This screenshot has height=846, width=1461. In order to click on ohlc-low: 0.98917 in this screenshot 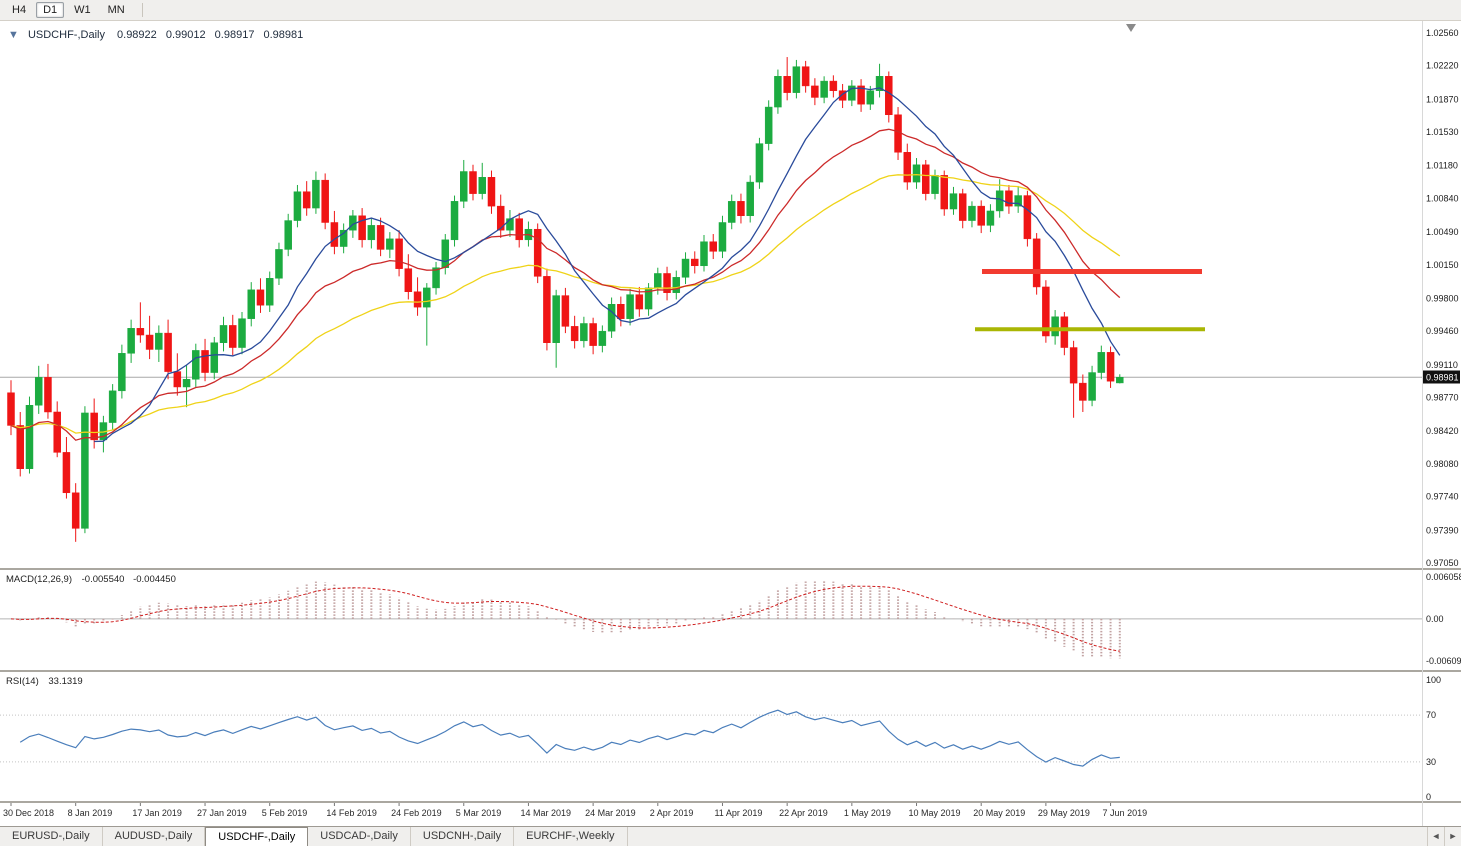, I will do `click(235, 35)`.